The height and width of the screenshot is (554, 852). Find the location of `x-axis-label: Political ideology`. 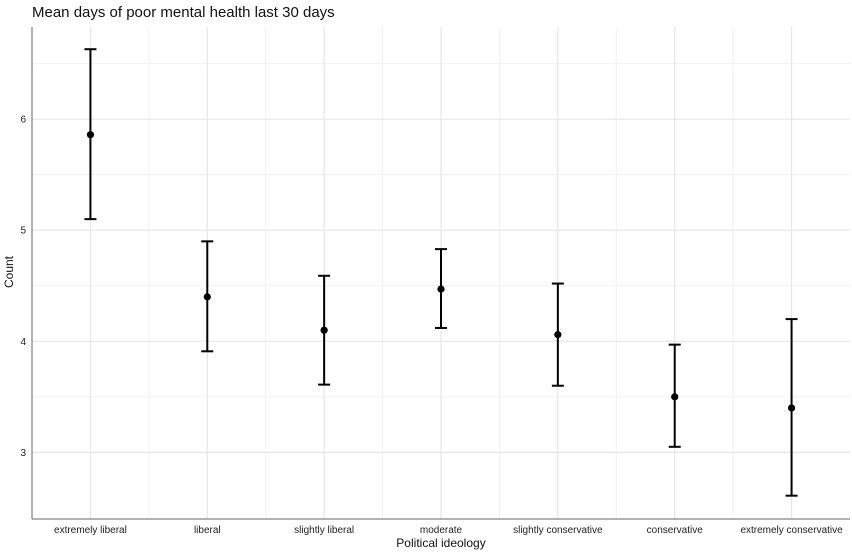

x-axis-label: Political ideology is located at coordinates (441, 543).